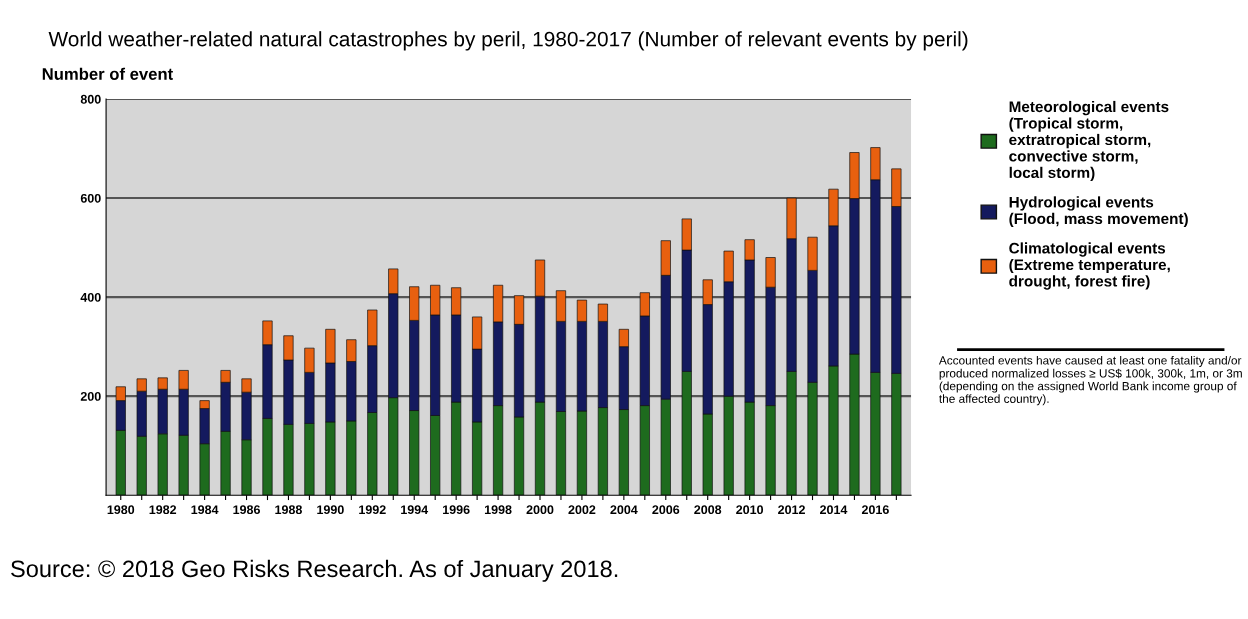 The image size is (1248, 619). I want to click on y-tick-label: 800, so click(90, 99).